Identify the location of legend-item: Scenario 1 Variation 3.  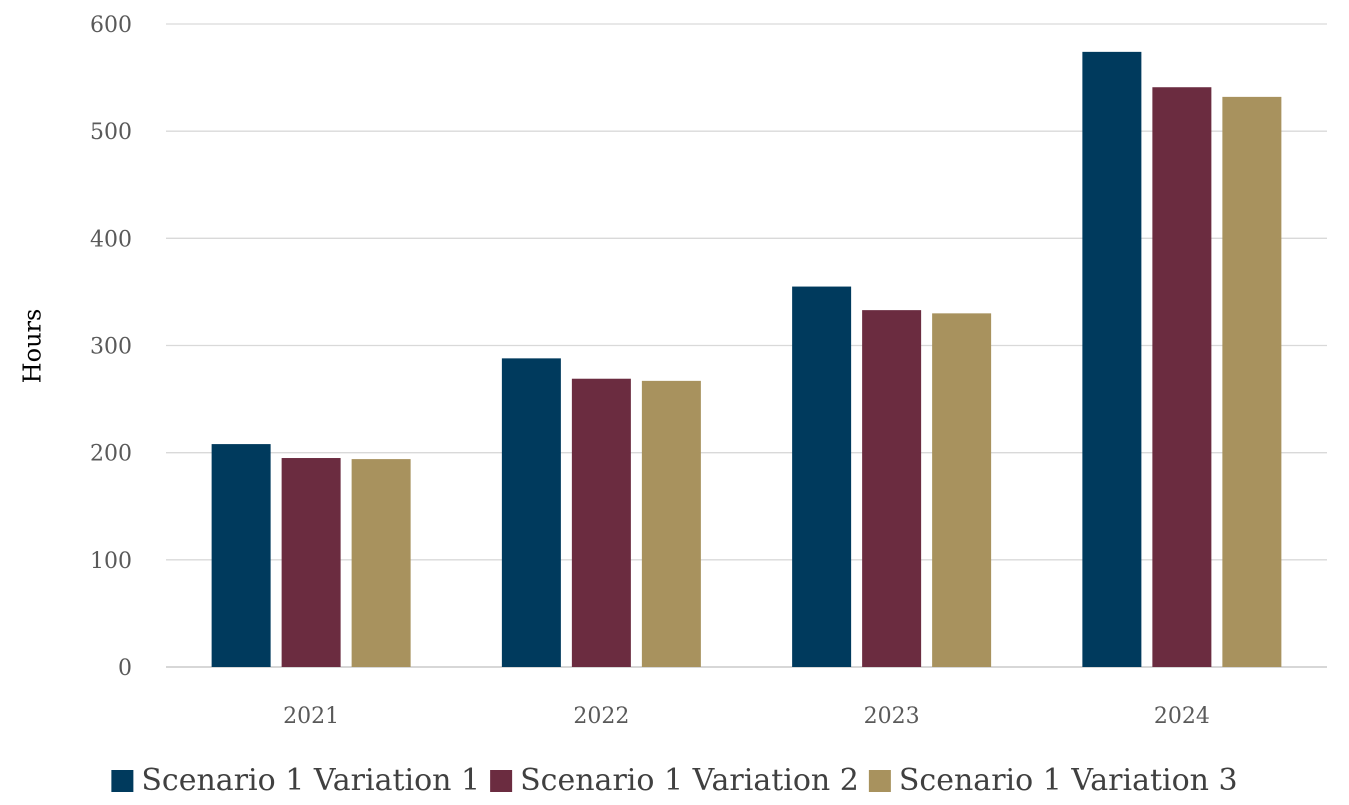
(1053, 780).